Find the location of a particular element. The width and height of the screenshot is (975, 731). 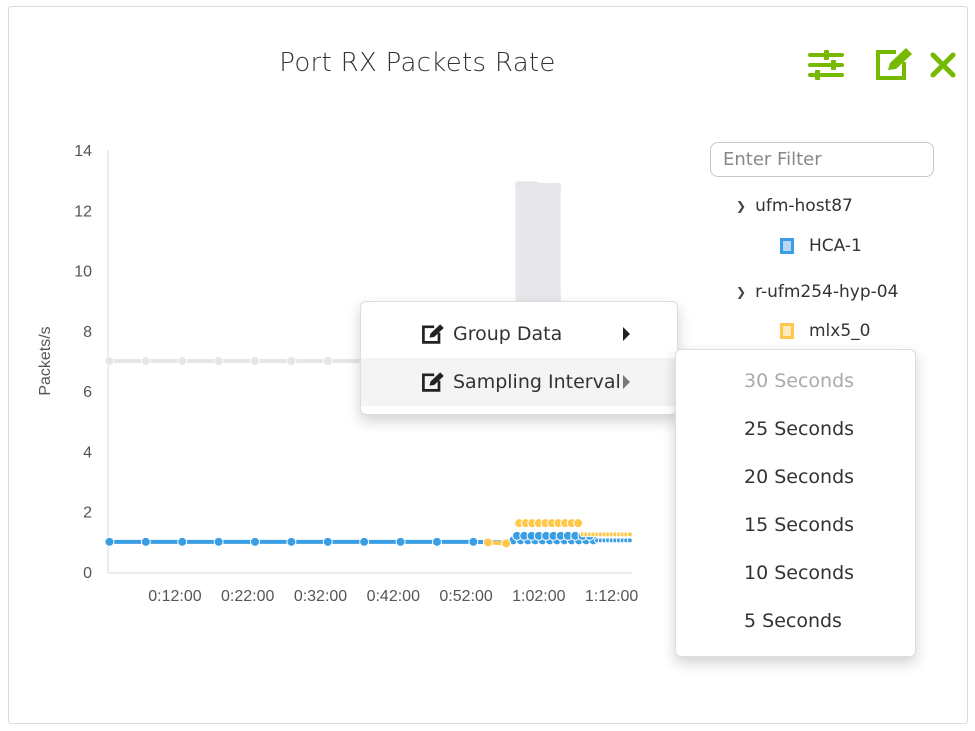

legend-item-label: HCA-1 is located at coordinates (835, 246).